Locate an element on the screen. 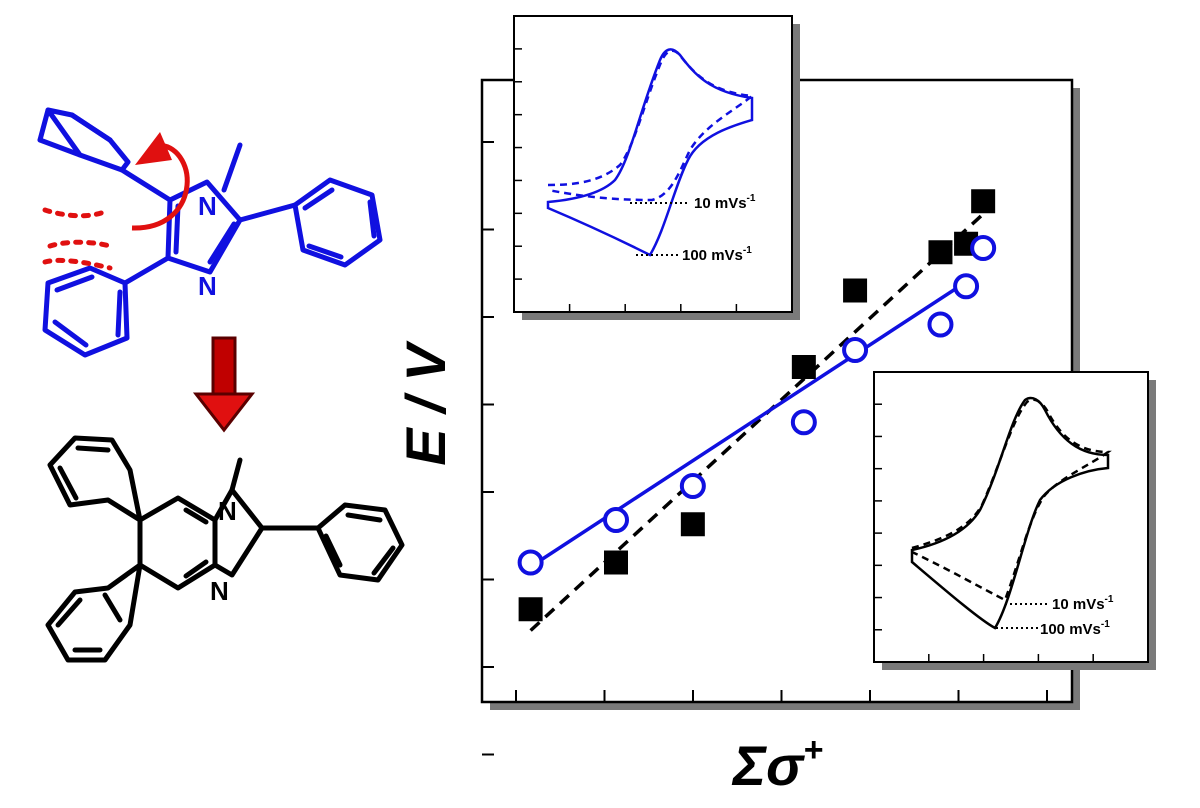 This screenshot has width=1200, height=808. inset-black-label-10: 10 mVs-1 is located at coordinates (1083, 603).